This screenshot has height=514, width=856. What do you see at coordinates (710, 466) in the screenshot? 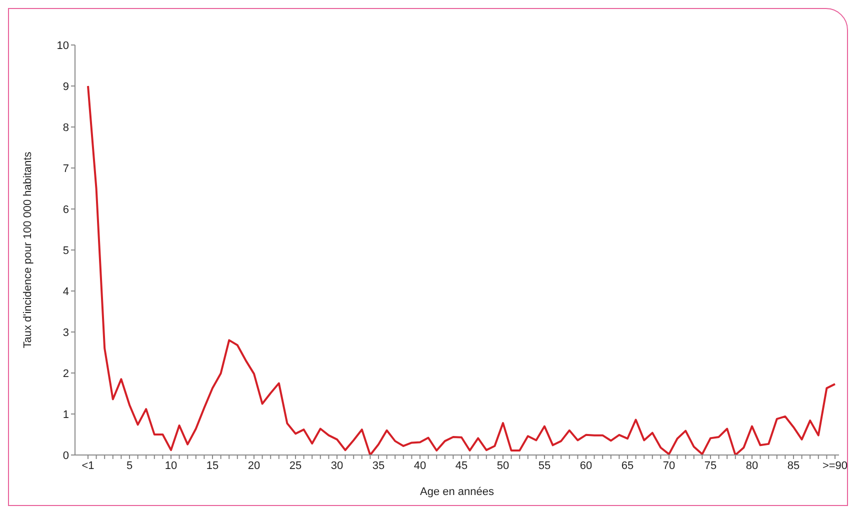
I see `x-tick-label: 75` at bounding box center [710, 466].